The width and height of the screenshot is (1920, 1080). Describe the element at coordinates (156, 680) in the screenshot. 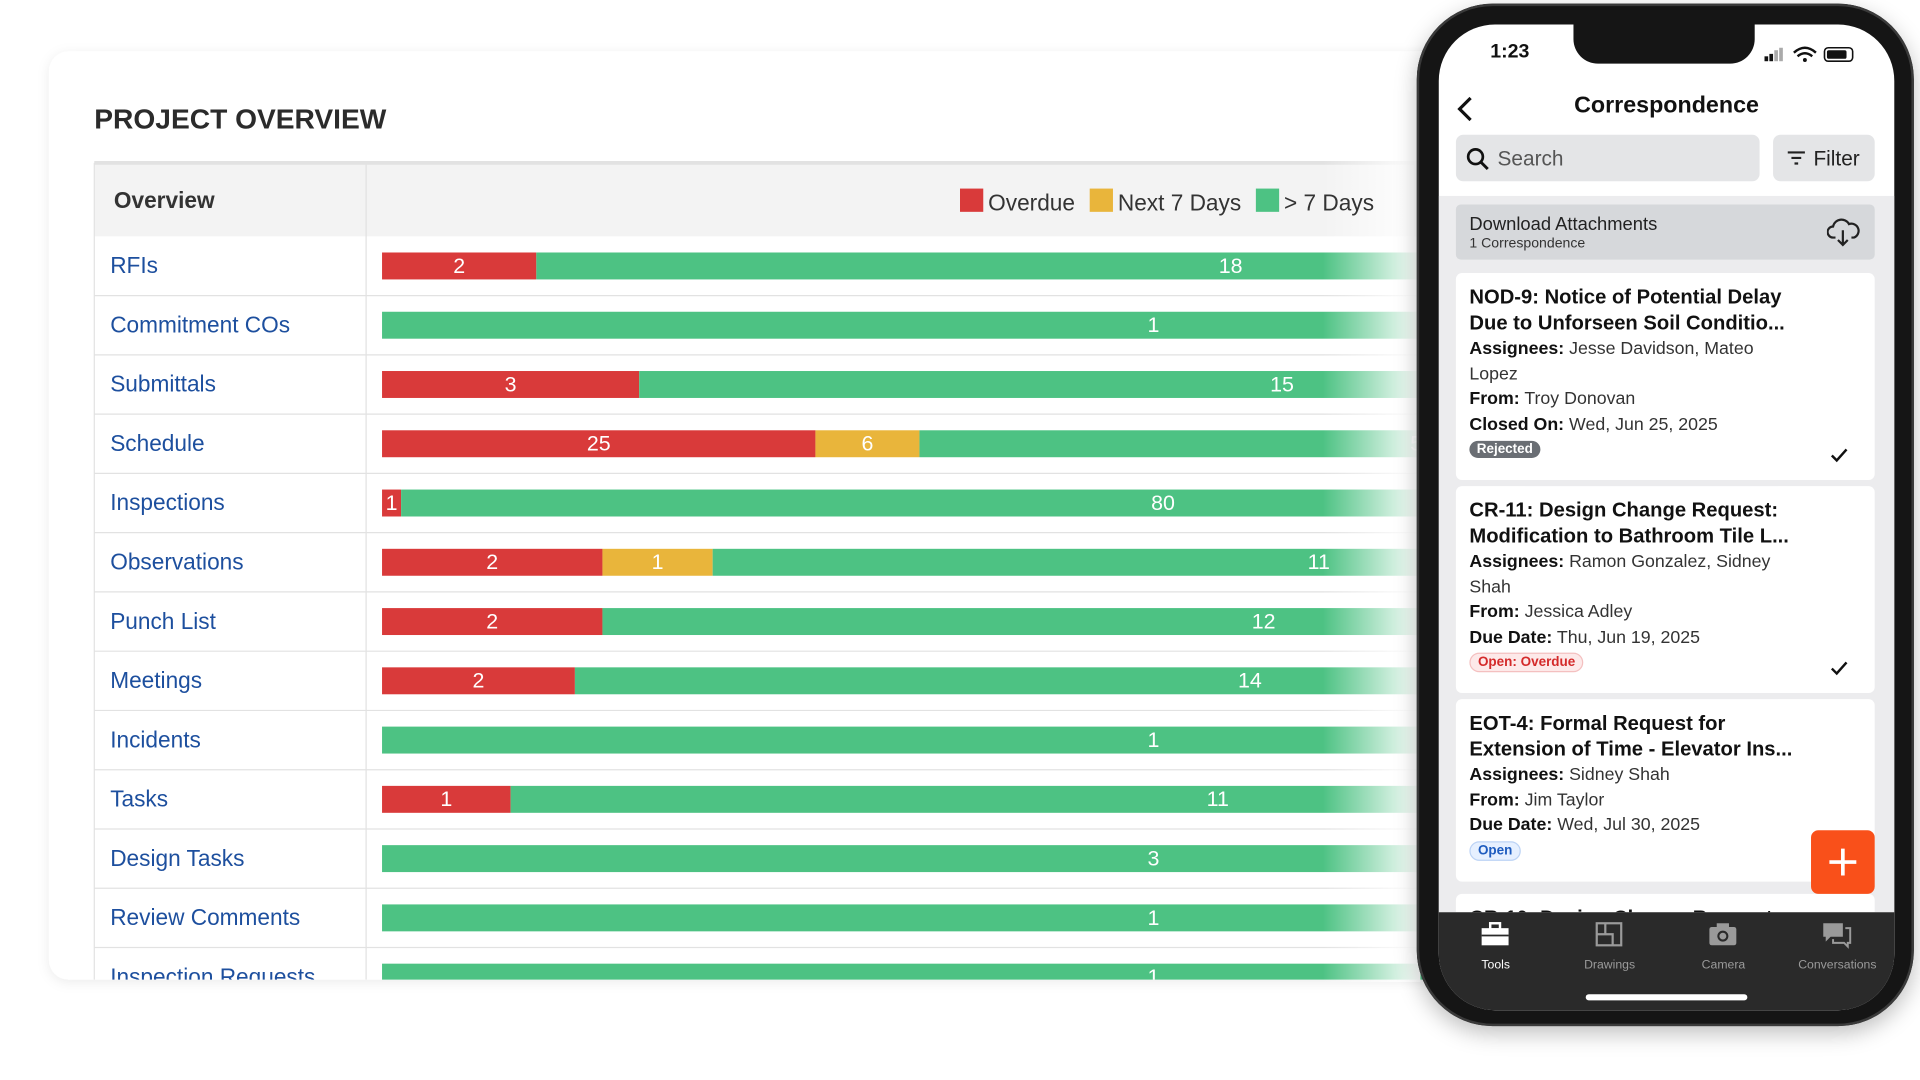

I see `category-label: Meetings` at that location.